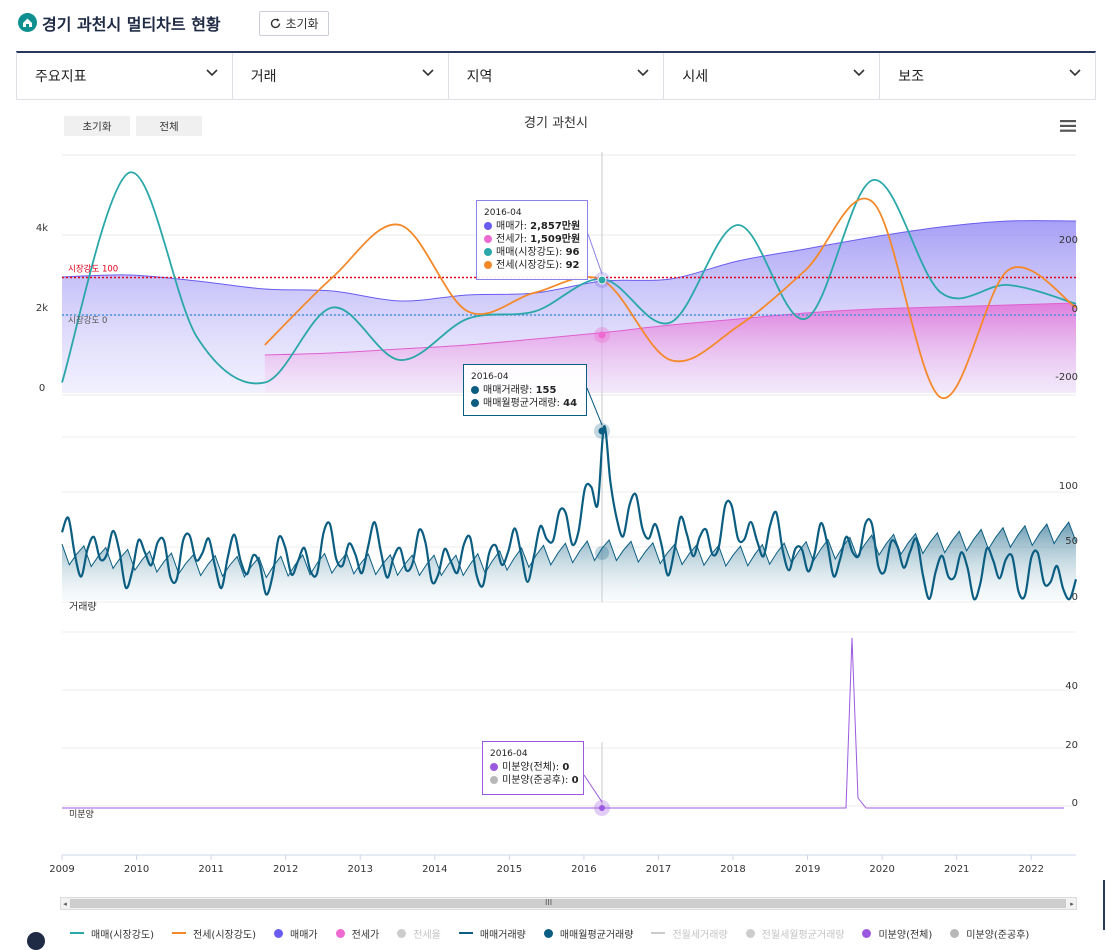 Image resolution: width=1106 pixels, height=950 pixels. Describe the element at coordinates (670, 329) in the screenshot. I see `series-line-전세가` at that location.